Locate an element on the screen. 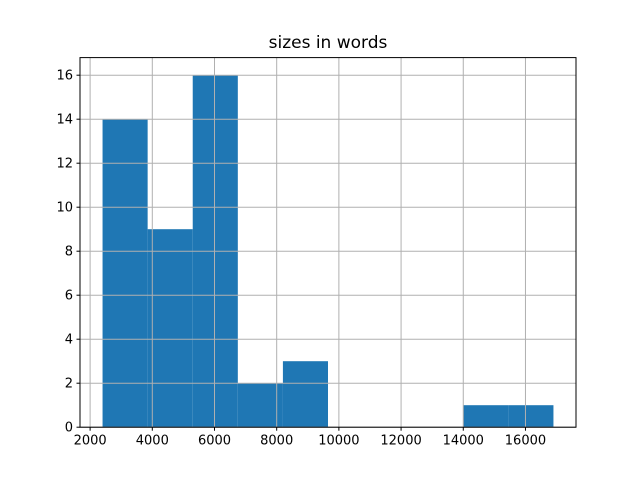  y-tick-label: 2 is located at coordinates (69, 384).